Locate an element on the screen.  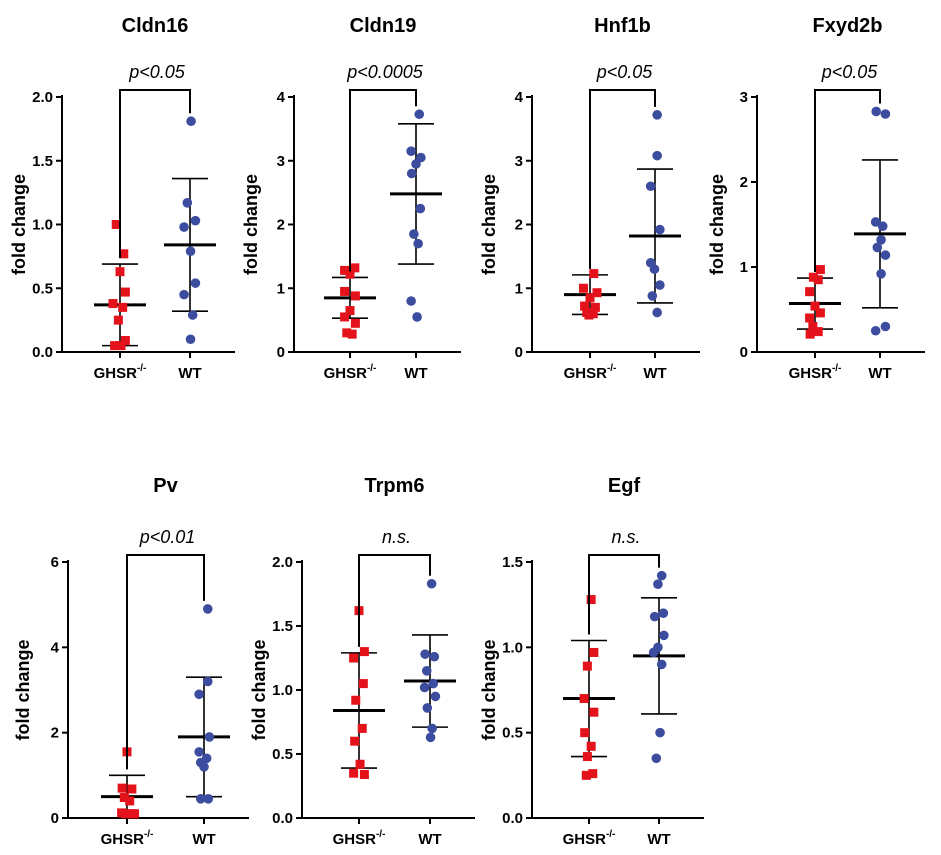
panel-fxyd2b: Fxyd2b fold change 0 1 2 3 GHSR-/- WT p<0.05 is located at coordinates (816, 198).